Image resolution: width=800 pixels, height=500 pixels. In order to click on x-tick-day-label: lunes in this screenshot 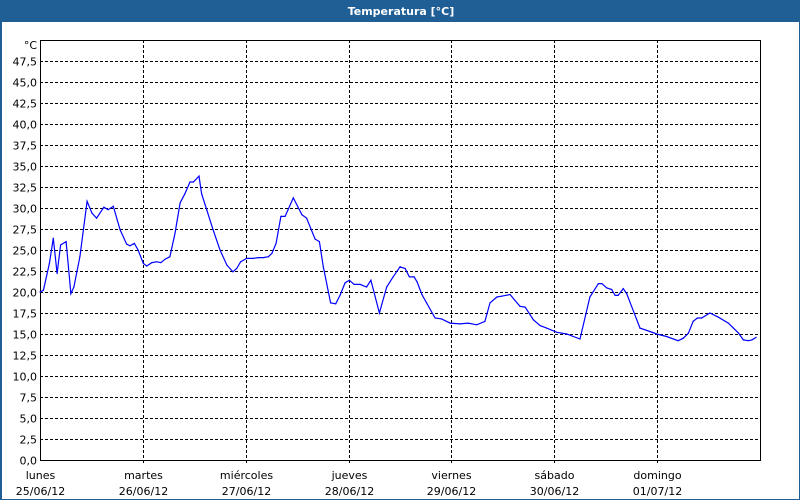, I will do `click(41, 475)`.